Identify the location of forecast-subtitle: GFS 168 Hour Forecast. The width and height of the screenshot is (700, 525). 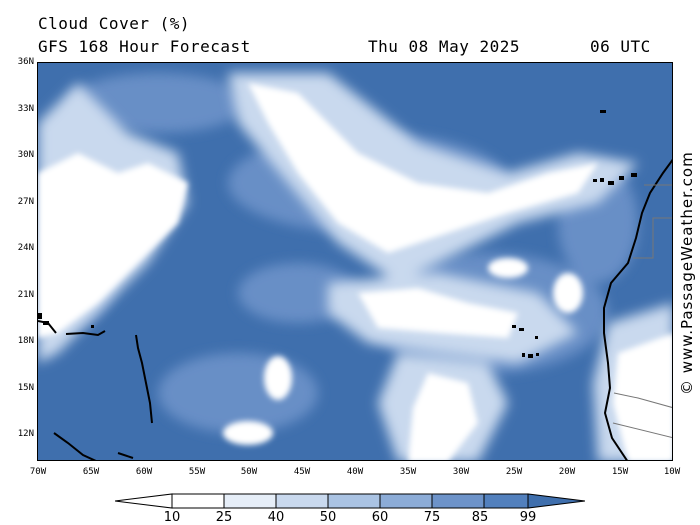
(144, 46).